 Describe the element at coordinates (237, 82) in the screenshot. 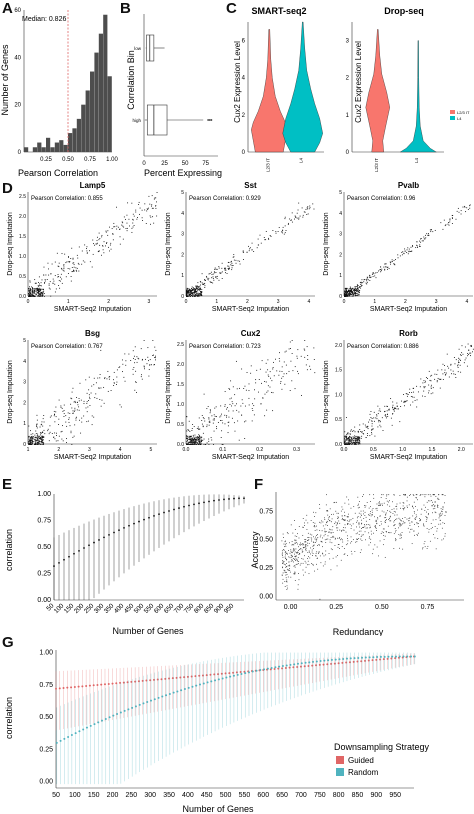

I see `panel-c-ylabel: Cux2 Expression Level` at that location.